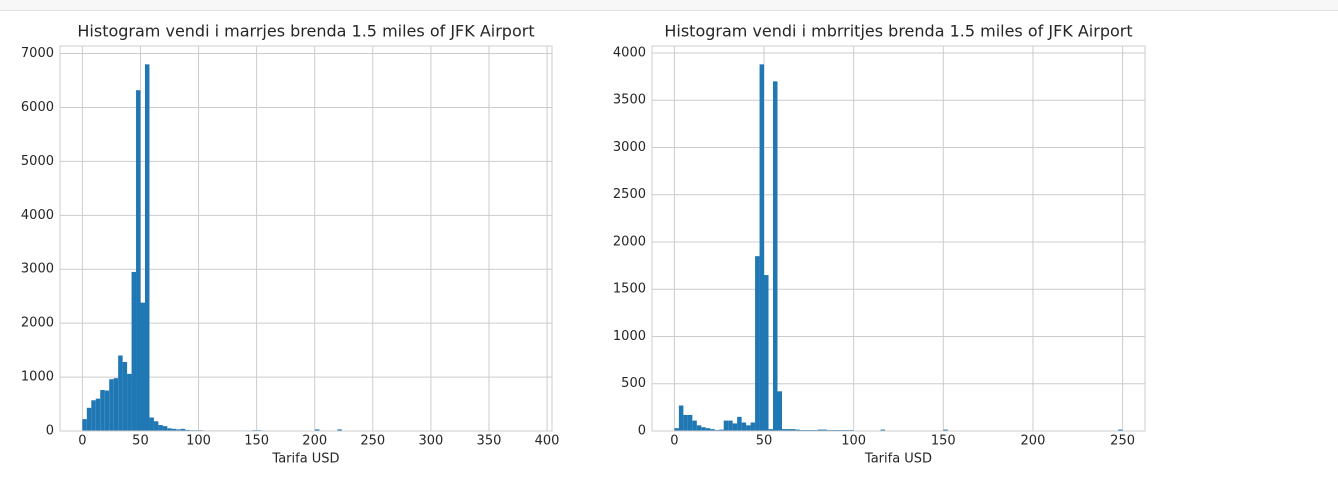  Describe the element at coordinates (37, 107) in the screenshot. I see `y-tick-label: 6000` at that location.